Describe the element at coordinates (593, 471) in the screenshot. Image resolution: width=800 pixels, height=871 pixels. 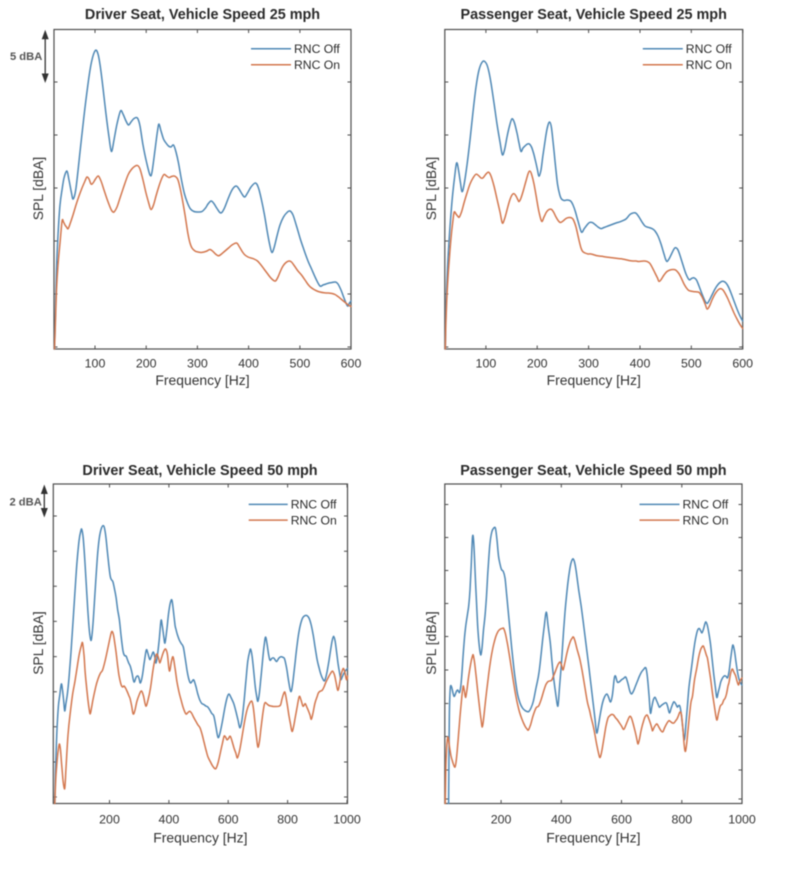
I see `svg-text:Passenger Seat, Vehicle Speed: Passenger Seat, Vehicle Speed 50 mph` at that location.